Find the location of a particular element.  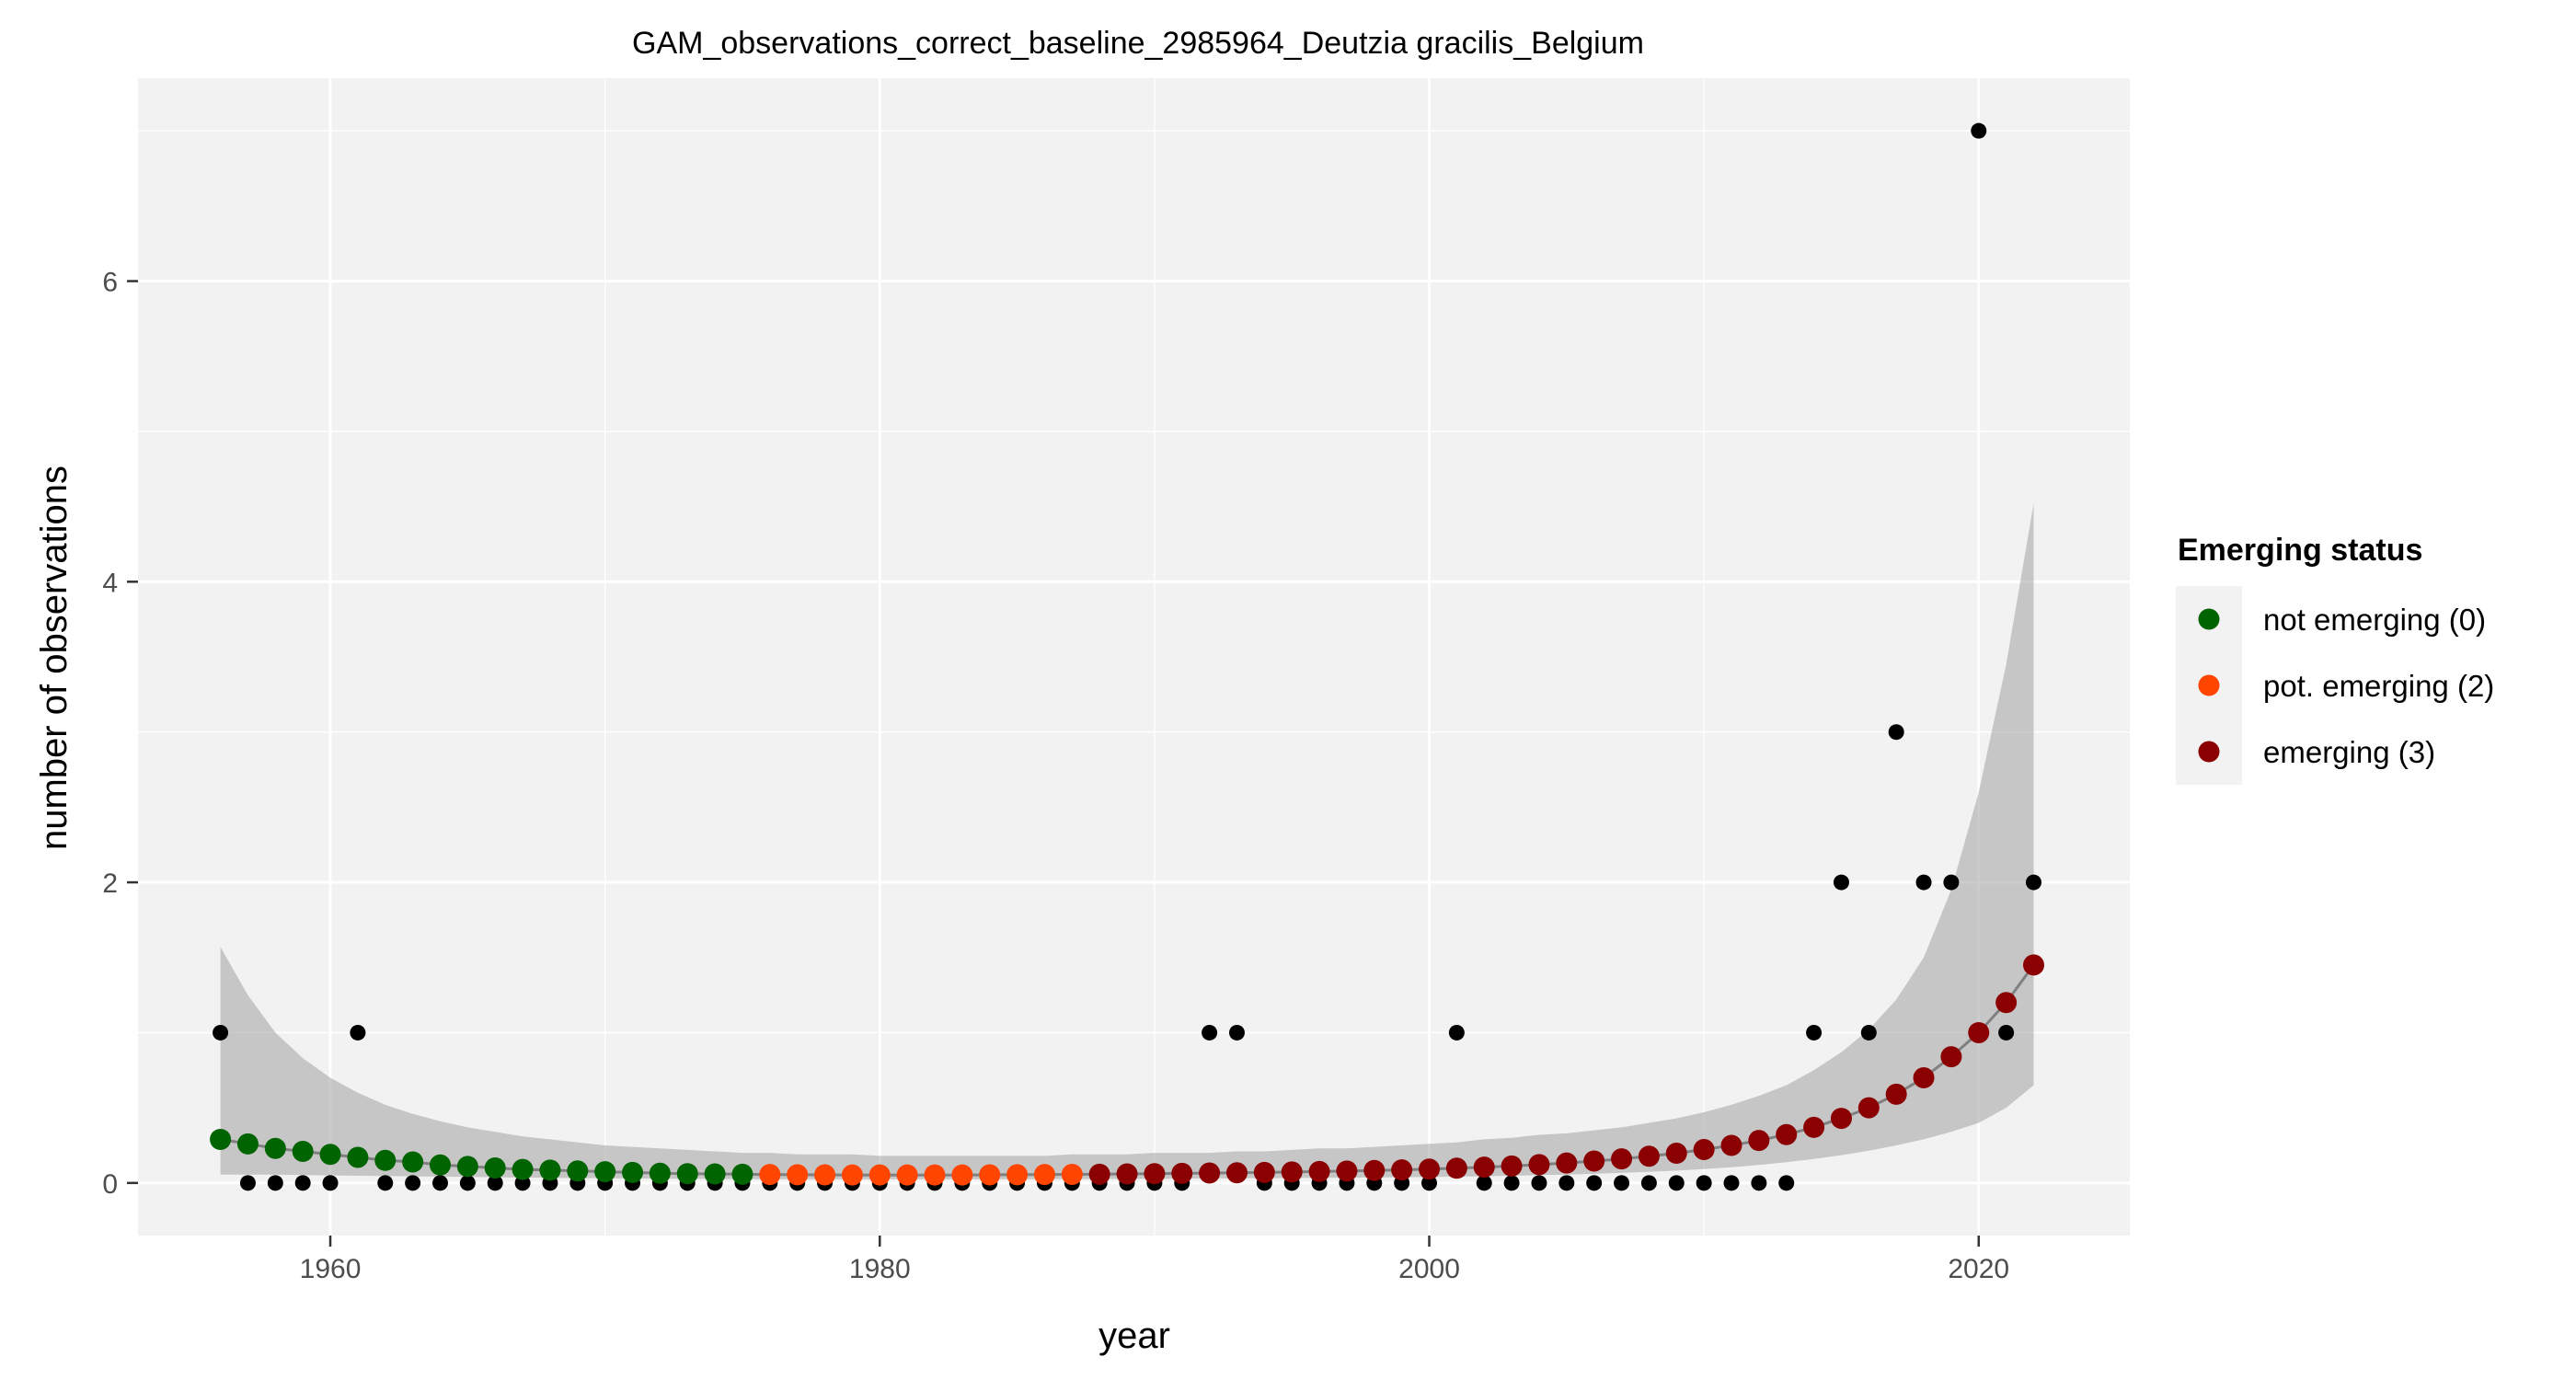

legend-label: emerging (3) is located at coordinates (2349, 752).